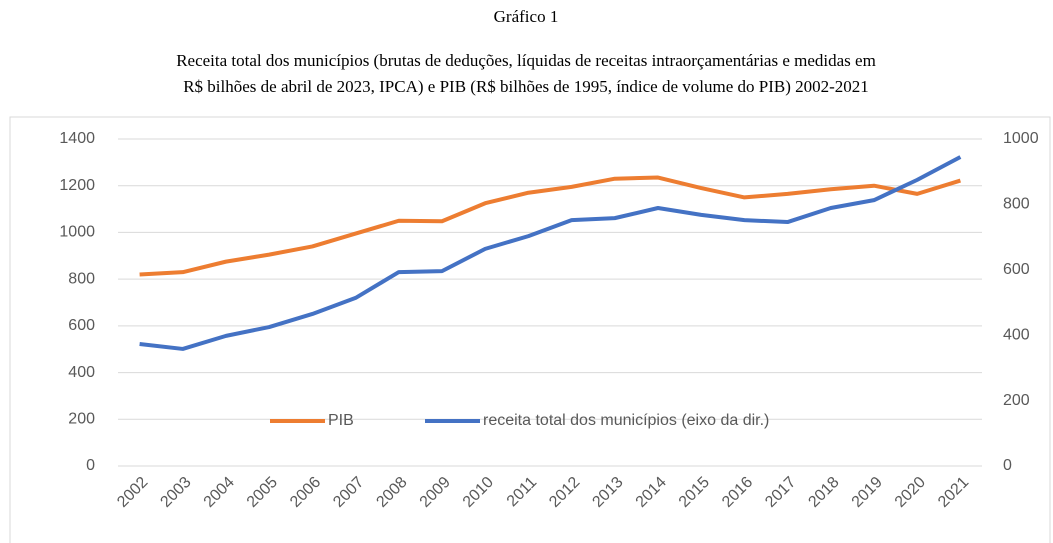 The width and height of the screenshot is (1053, 543). What do you see at coordinates (1016, 400) in the screenshot?
I see `y2-tick-label: 200` at bounding box center [1016, 400].